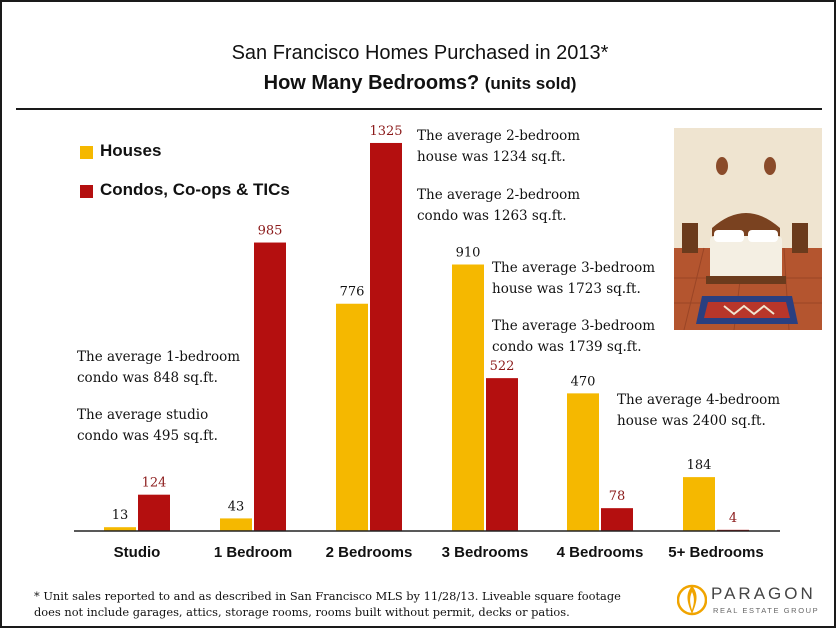 Image resolution: width=836 pixels, height=628 pixels. I want to click on title-divider, so click(419, 109).